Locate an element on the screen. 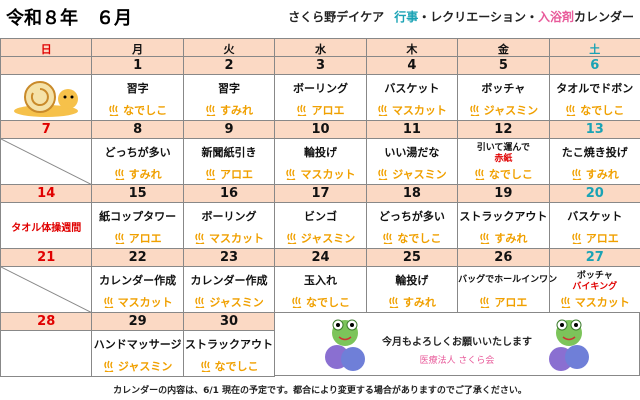 The height and width of the screenshot is (400, 640). subtitle-part: ・レクリエーション・ is located at coordinates (478, 17).